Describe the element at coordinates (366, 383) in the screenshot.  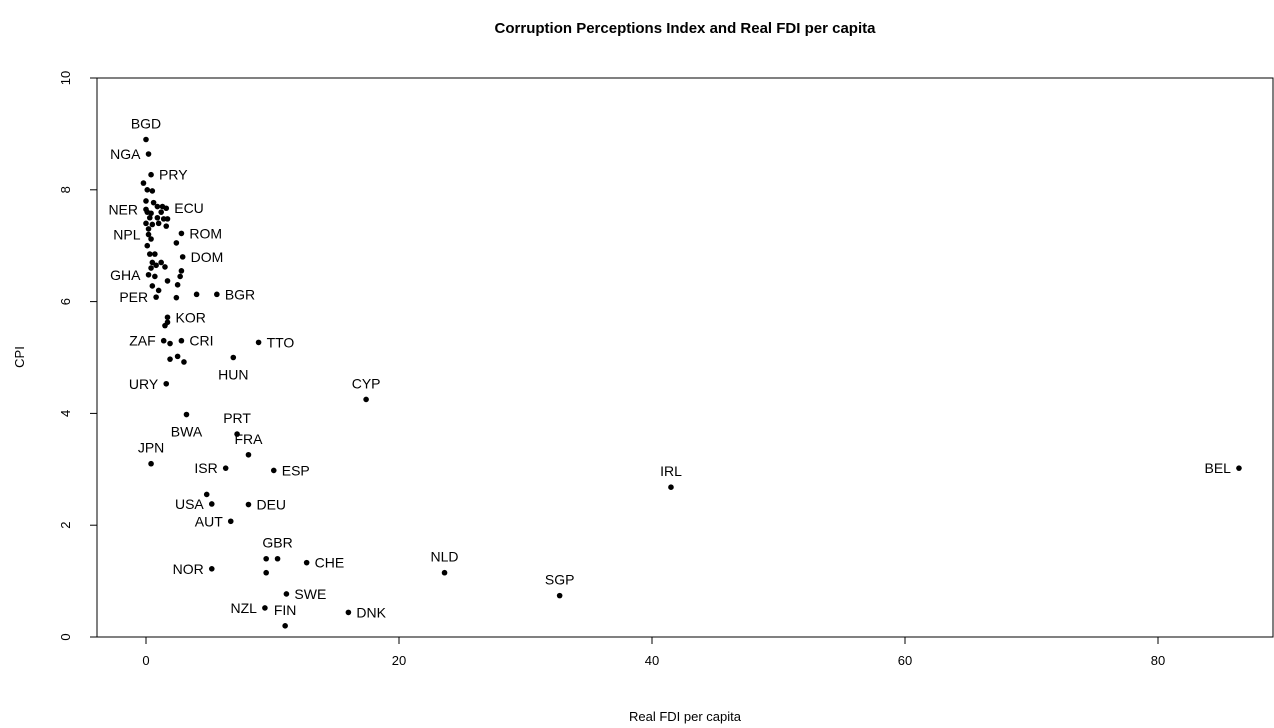
I see `point-label: CYP` at that location.